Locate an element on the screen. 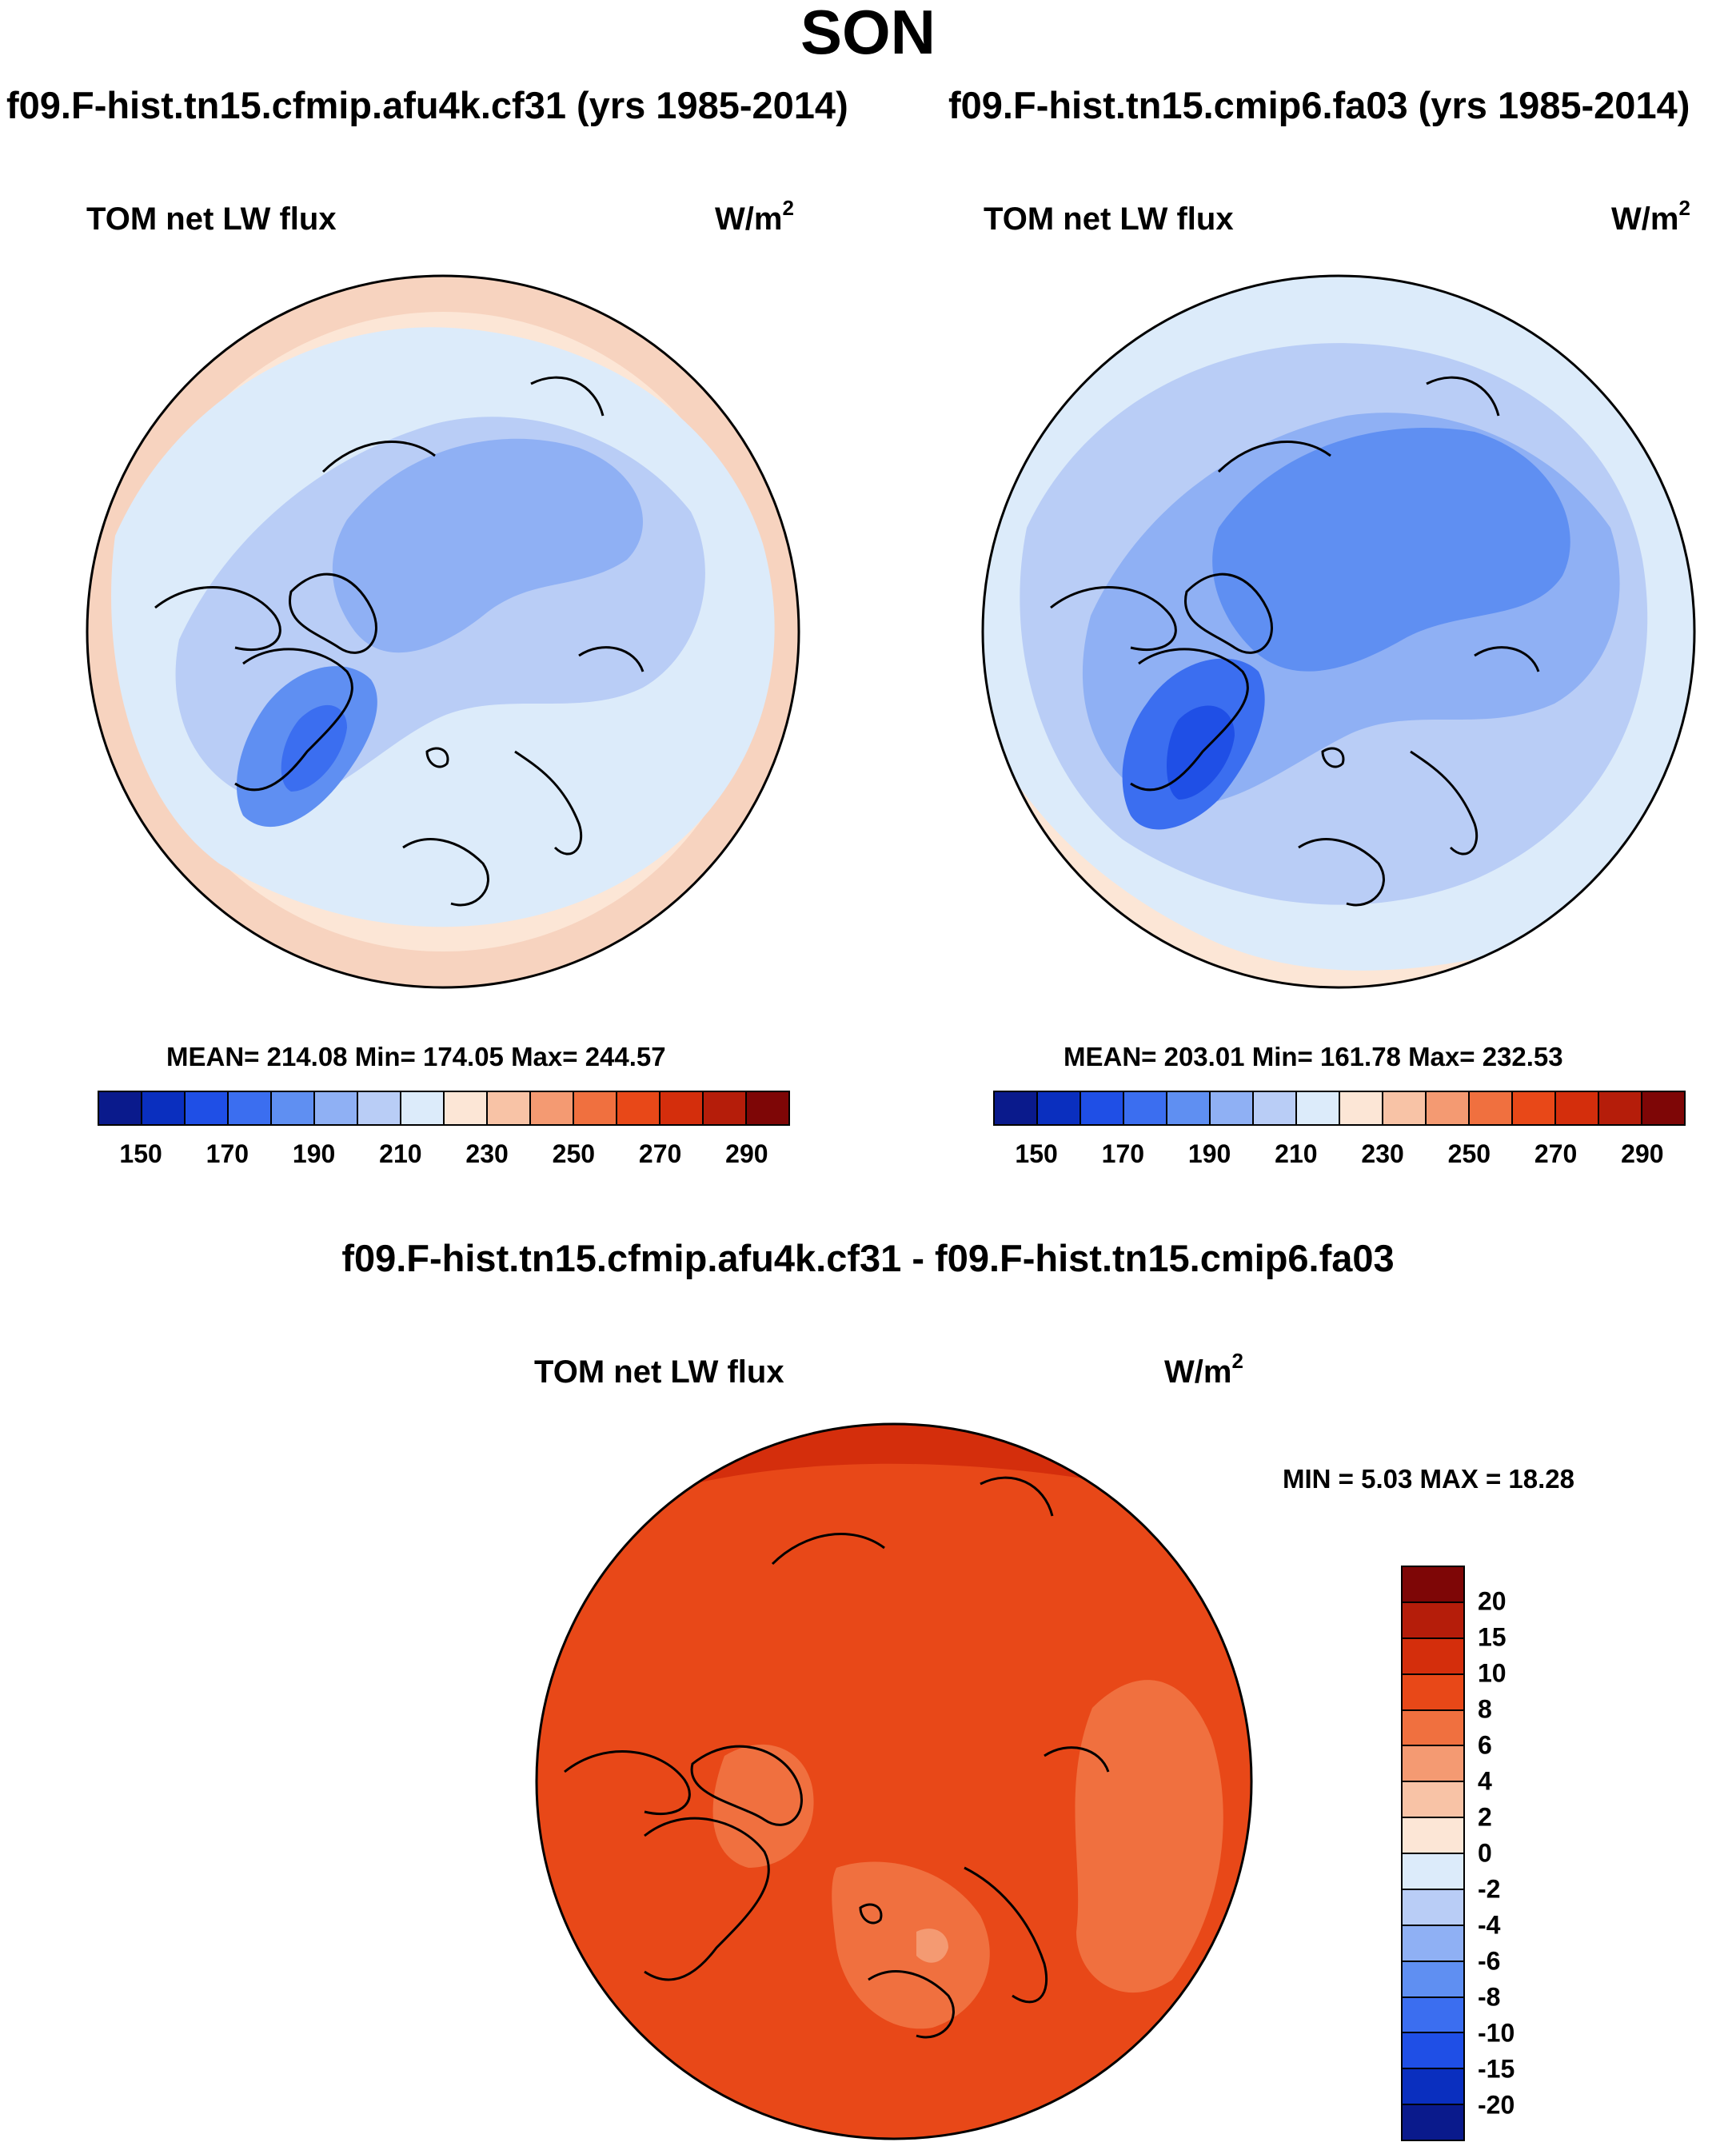  left-colorbar-tick-label: 230 is located at coordinates (487, 1153).